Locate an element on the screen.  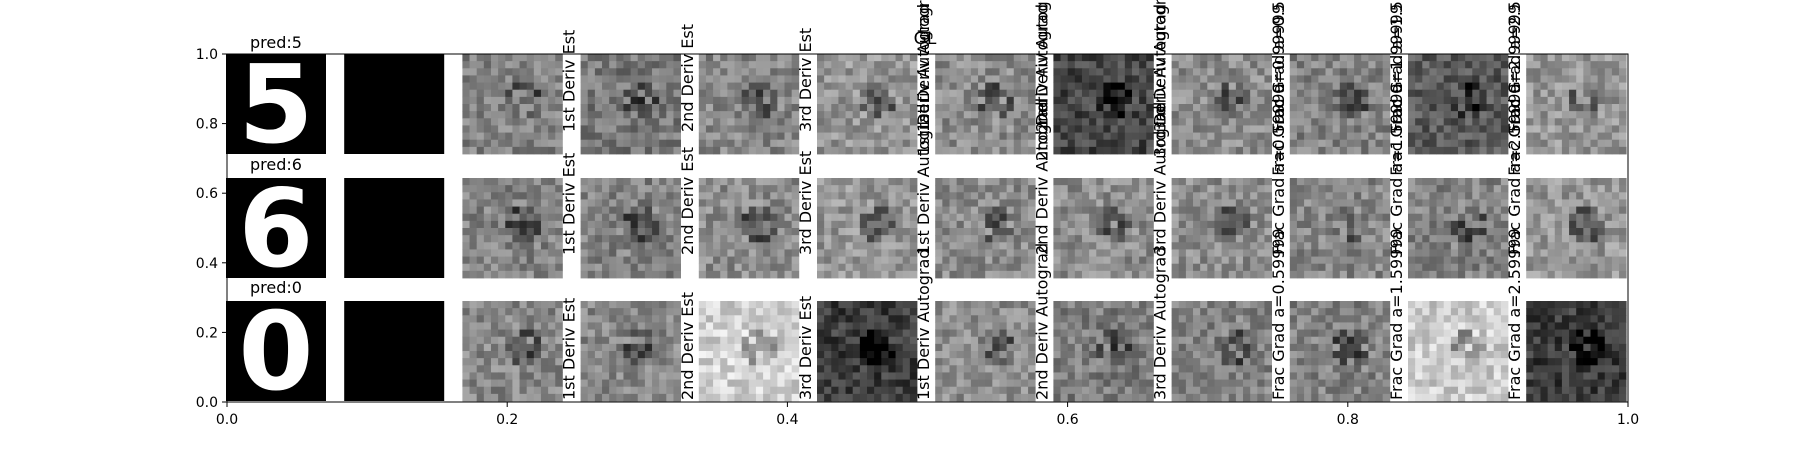
image-panel: 6 is located at coordinates (276, 229).